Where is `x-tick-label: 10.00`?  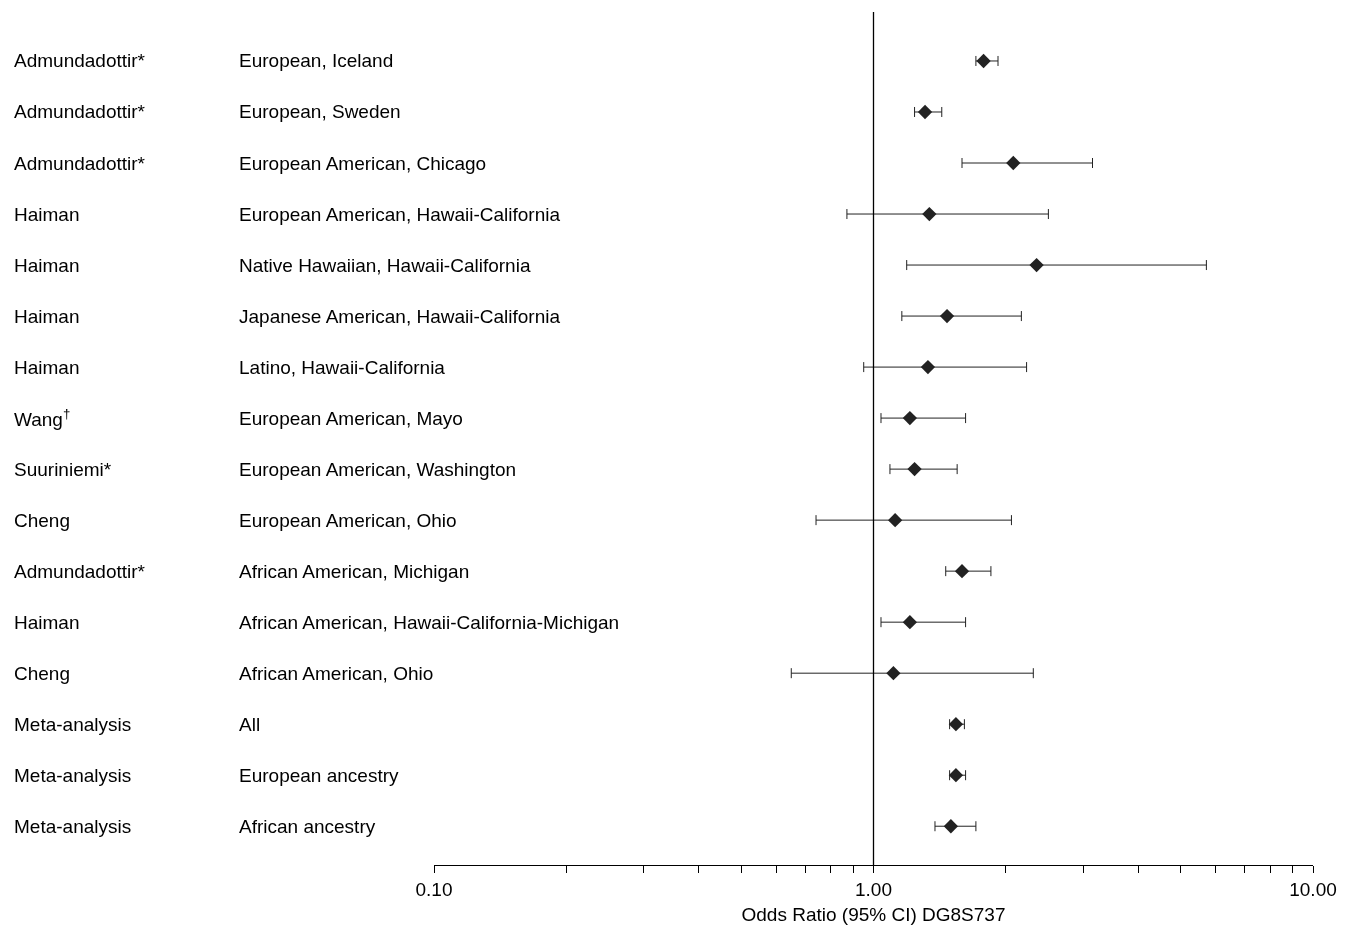 x-tick-label: 10.00 is located at coordinates (1313, 889).